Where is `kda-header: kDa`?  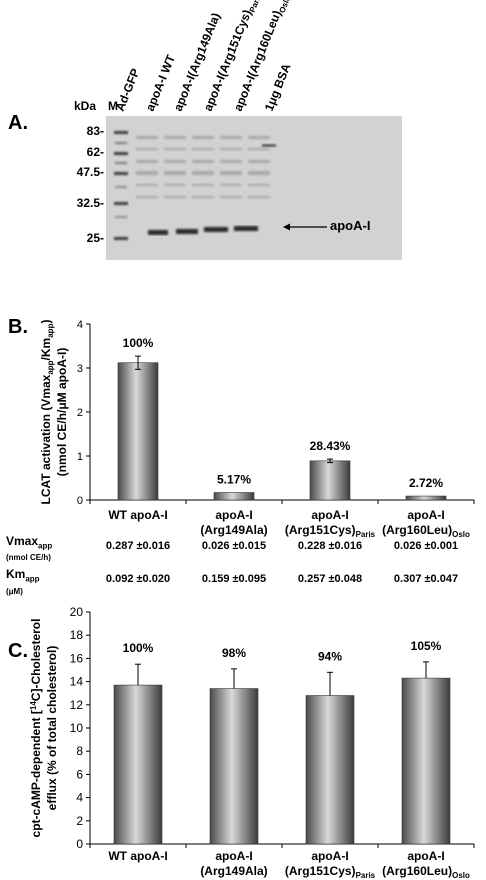 kda-header: kDa is located at coordinates (85, 106).